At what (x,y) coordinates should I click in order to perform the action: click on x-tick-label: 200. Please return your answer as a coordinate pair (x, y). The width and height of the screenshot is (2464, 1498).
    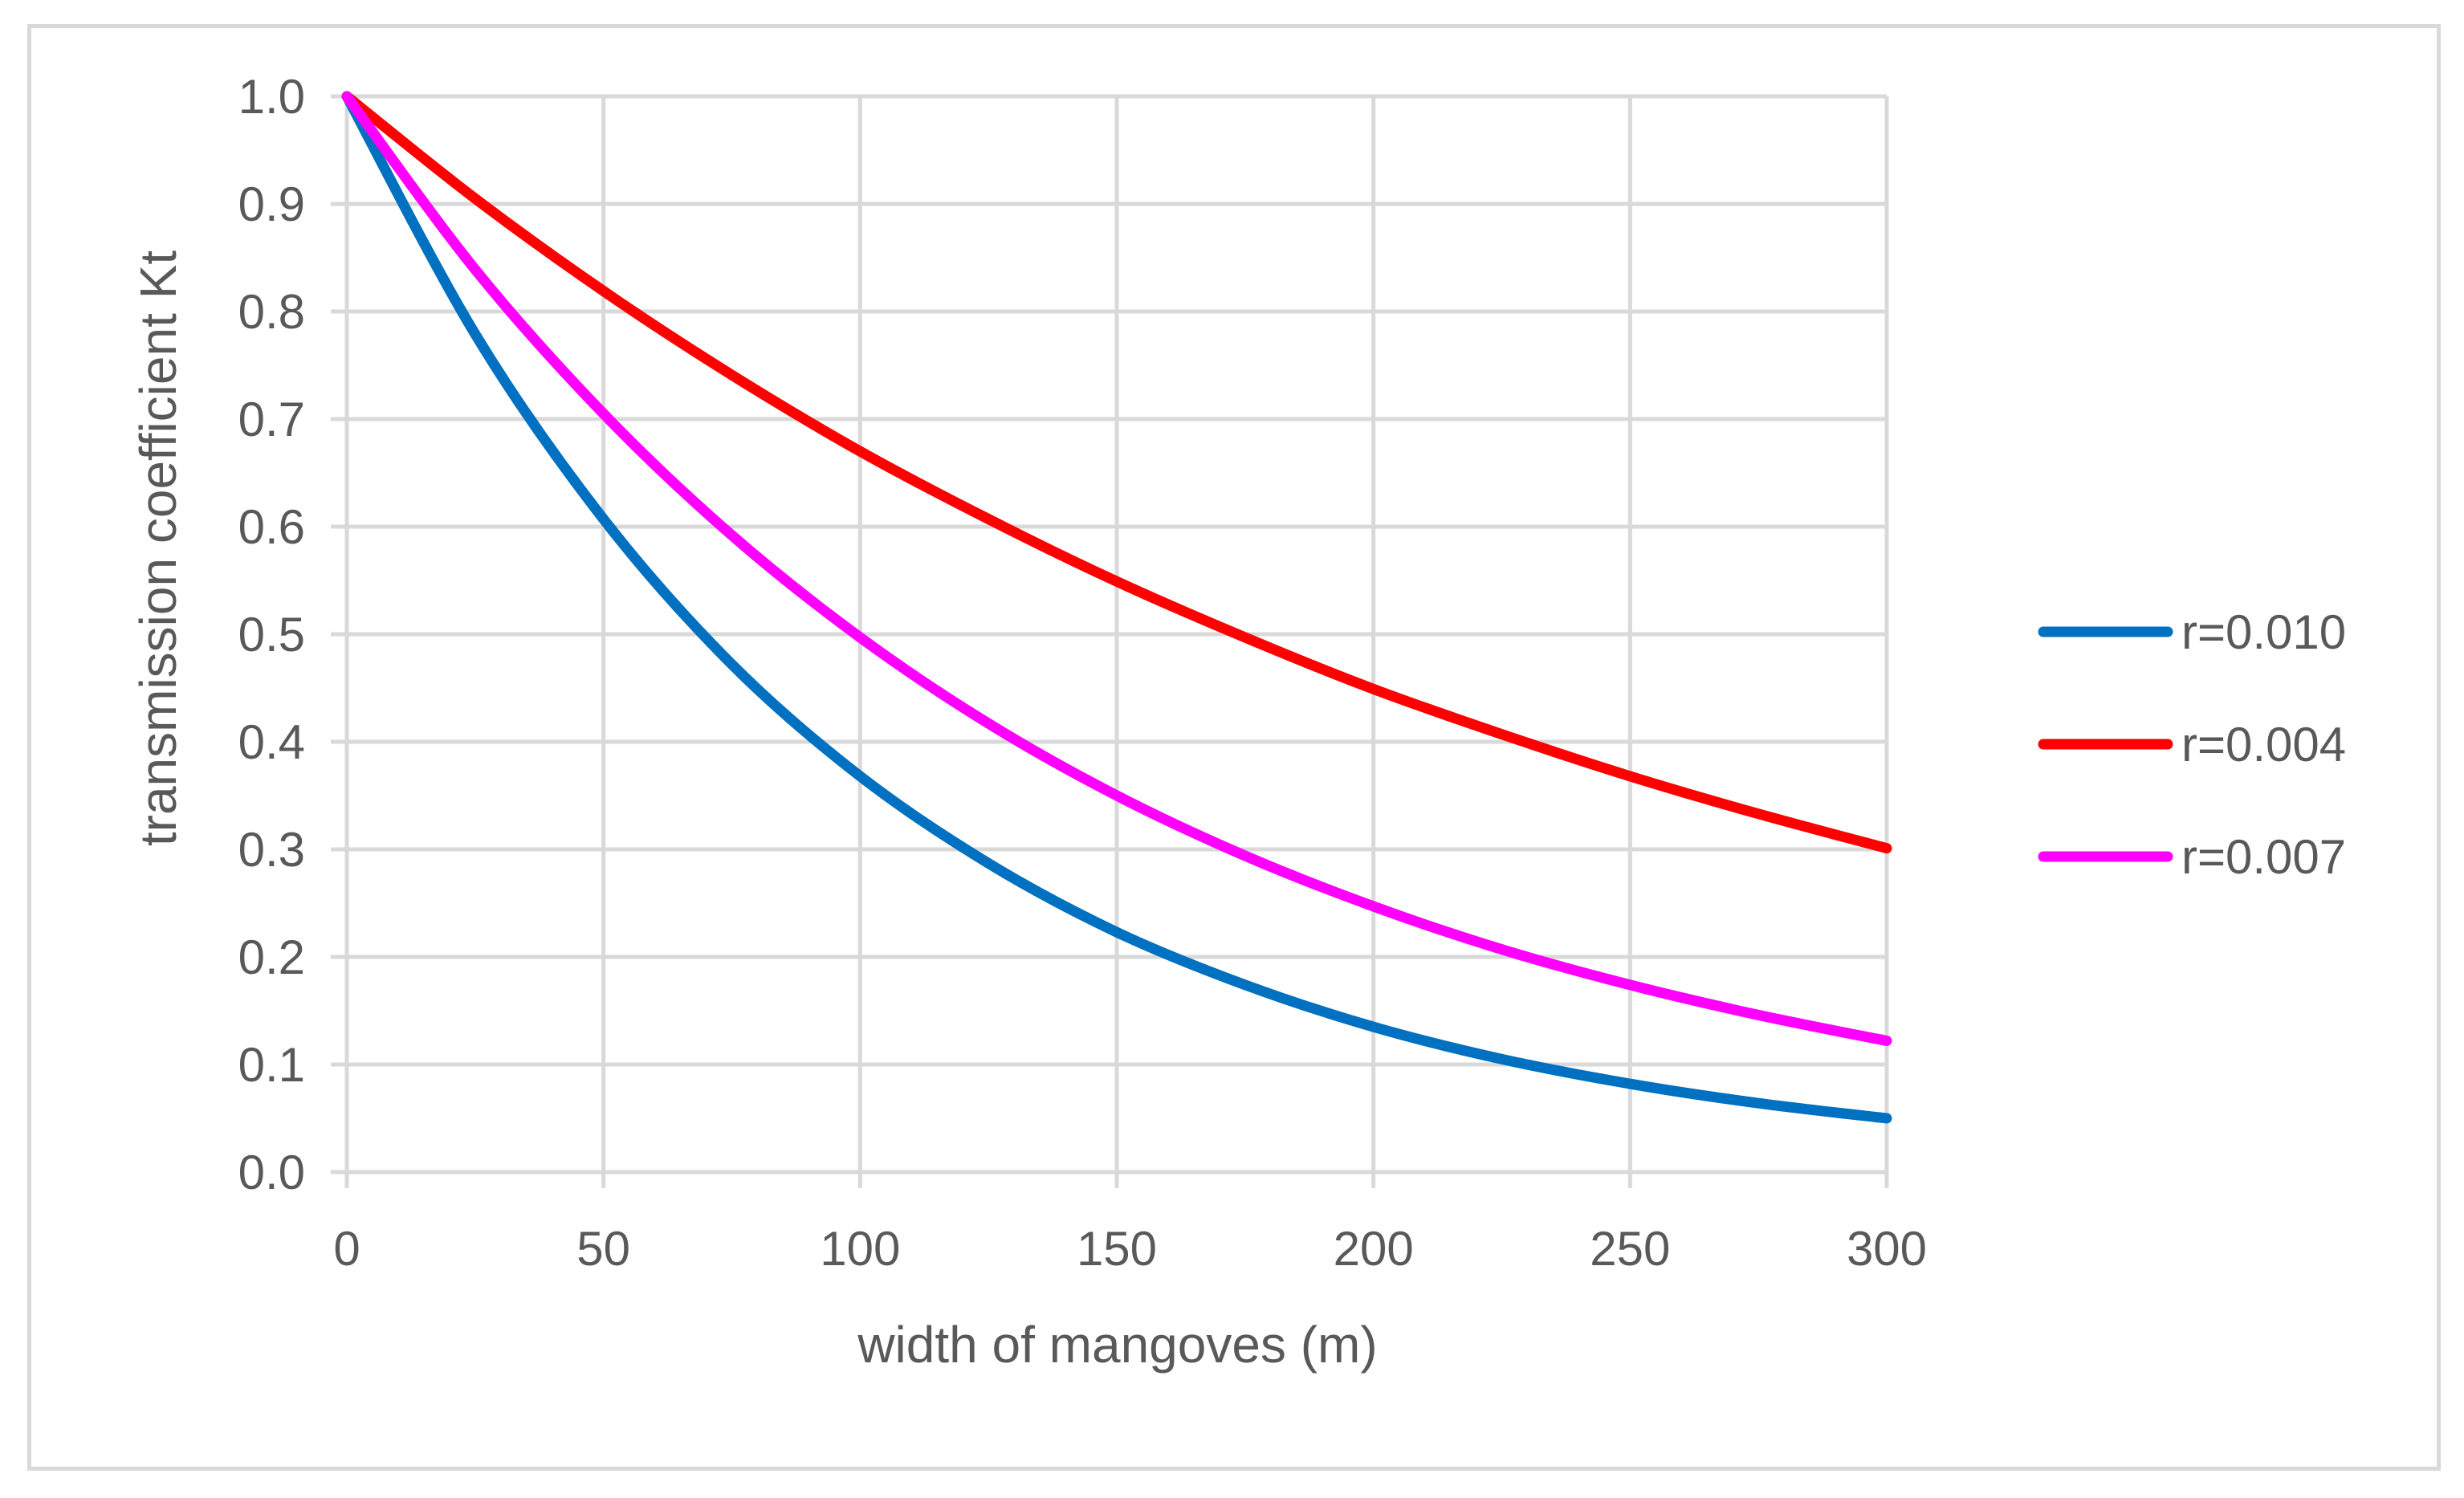
    Looking at the image, I should click on (1374, 1249).